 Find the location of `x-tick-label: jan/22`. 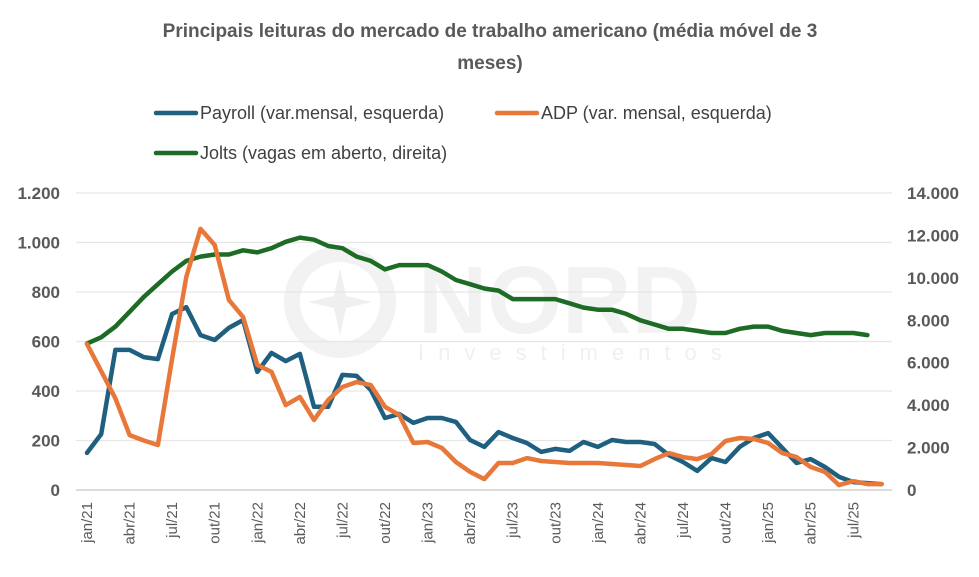

x-tick-label: jan/22 is located at coordinates (257, 523).